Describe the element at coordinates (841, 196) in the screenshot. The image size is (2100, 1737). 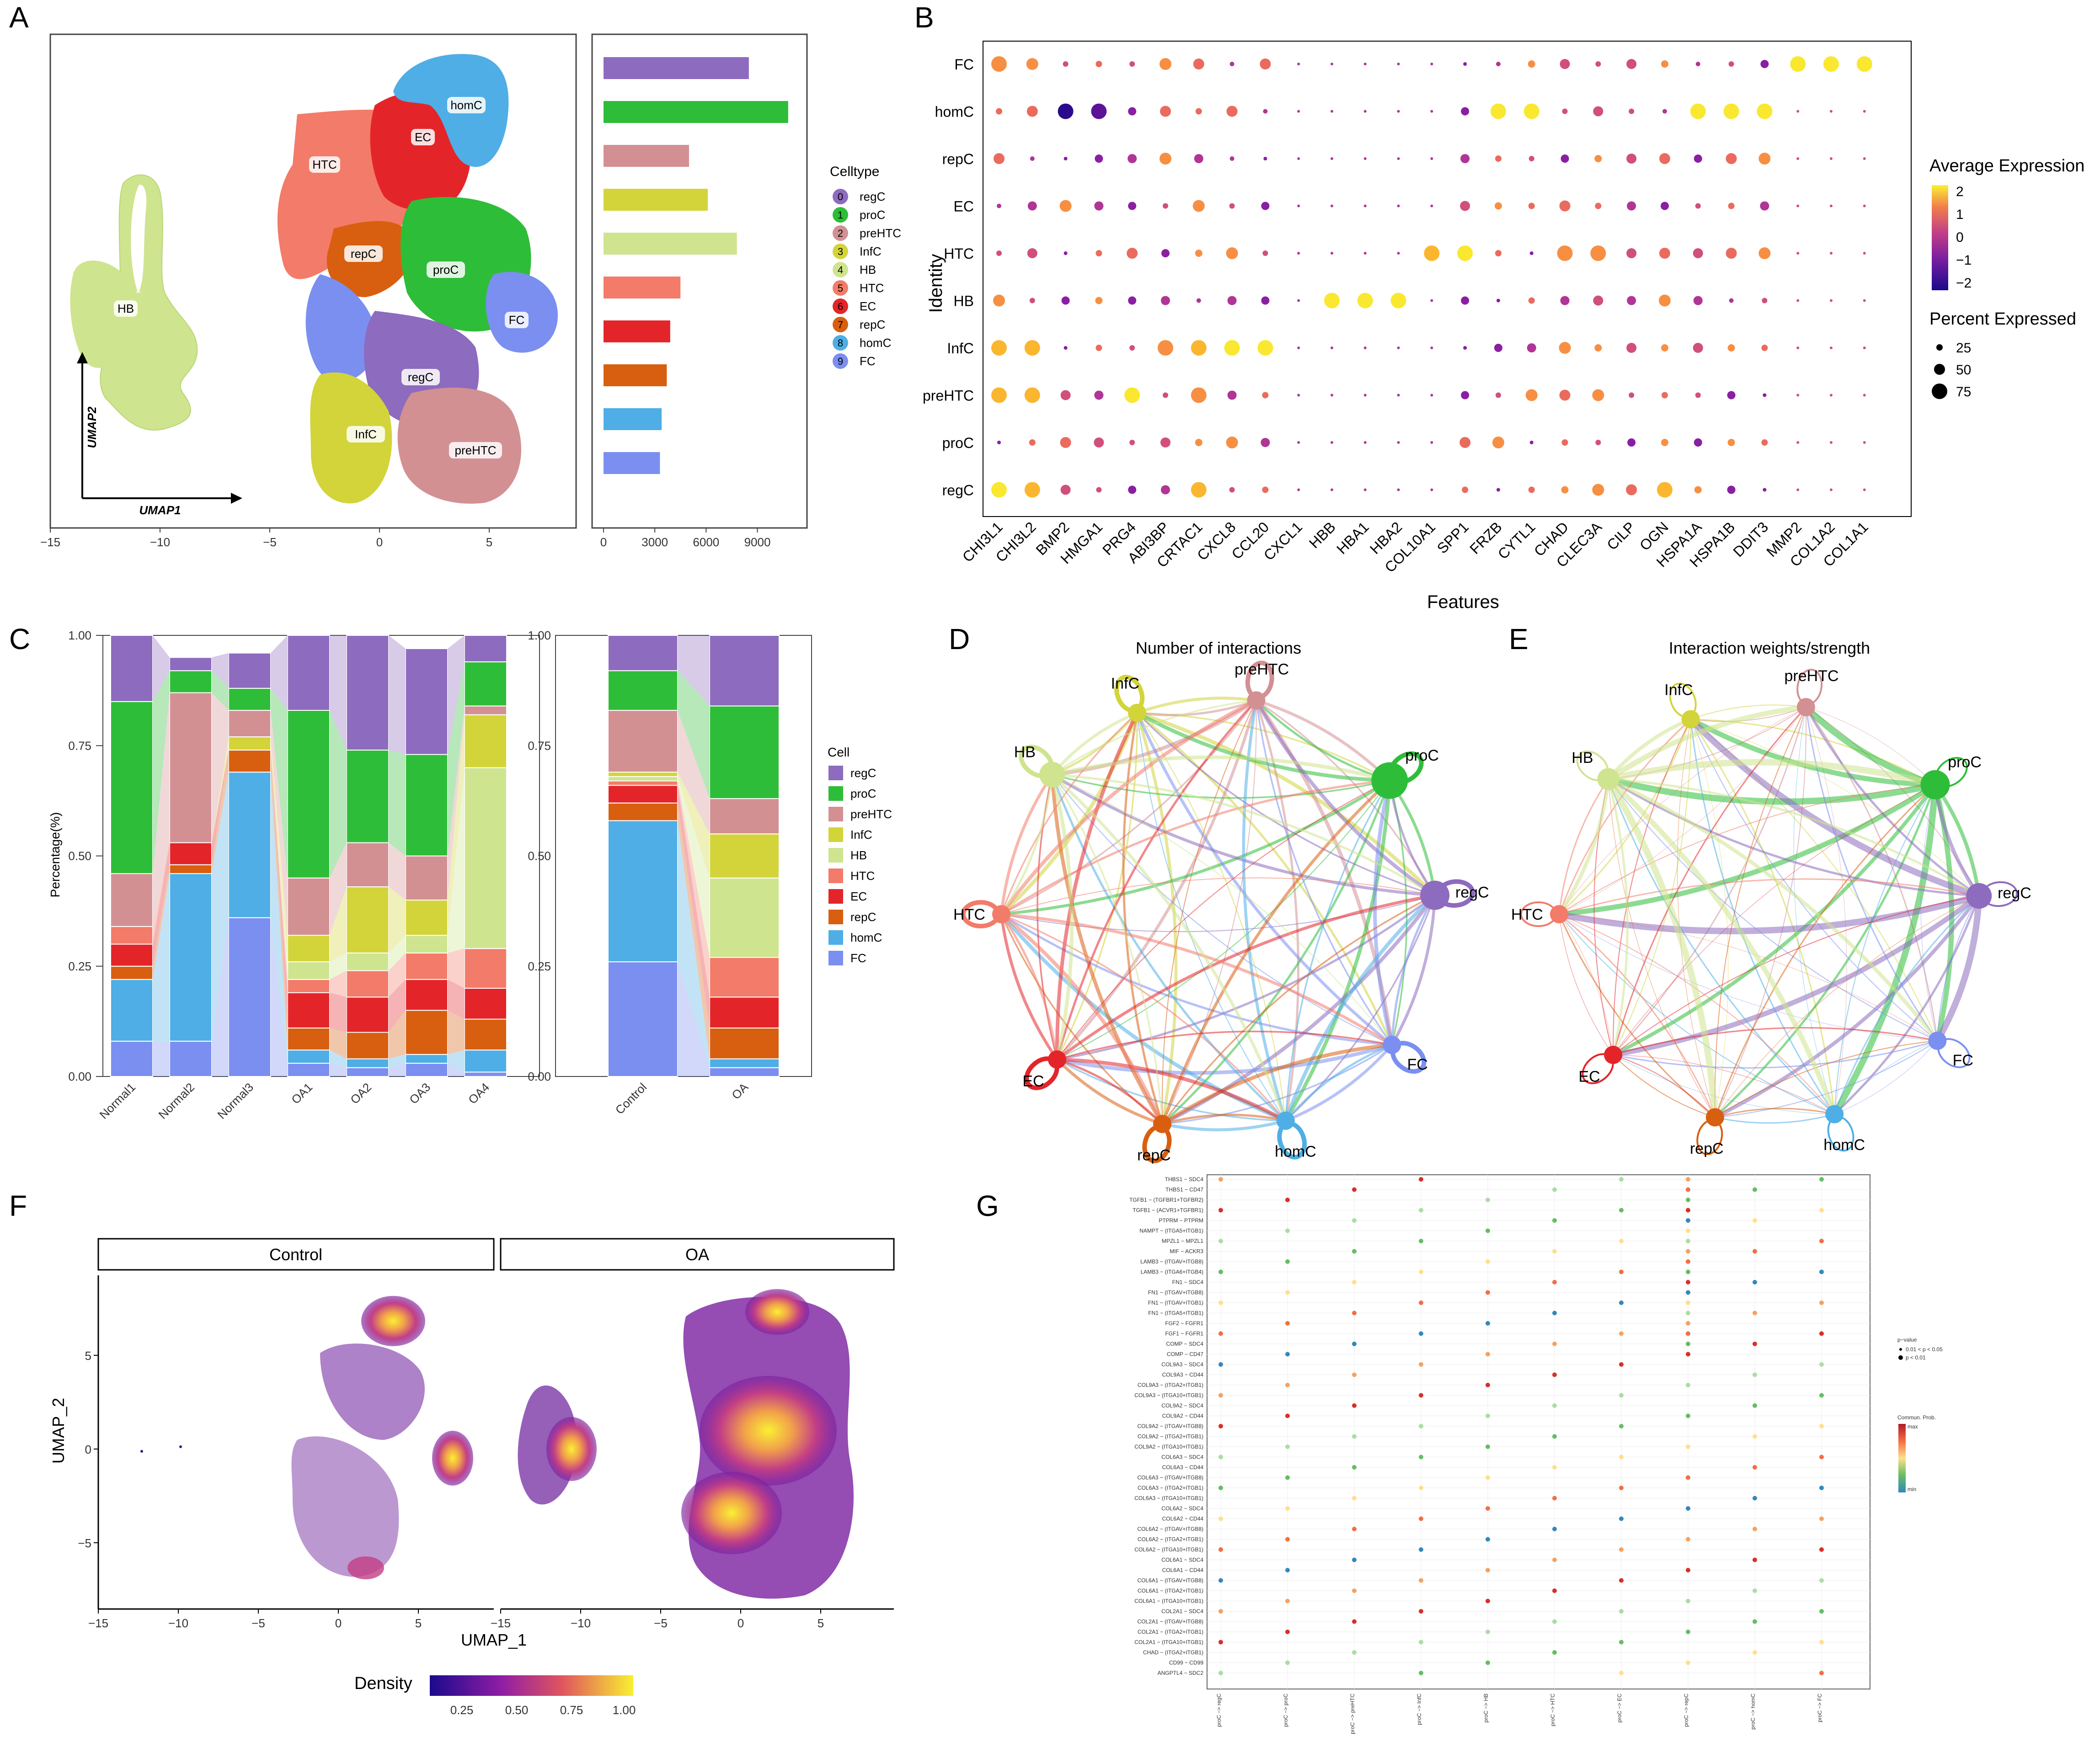
I see `legend-swatch-regC` at that location.